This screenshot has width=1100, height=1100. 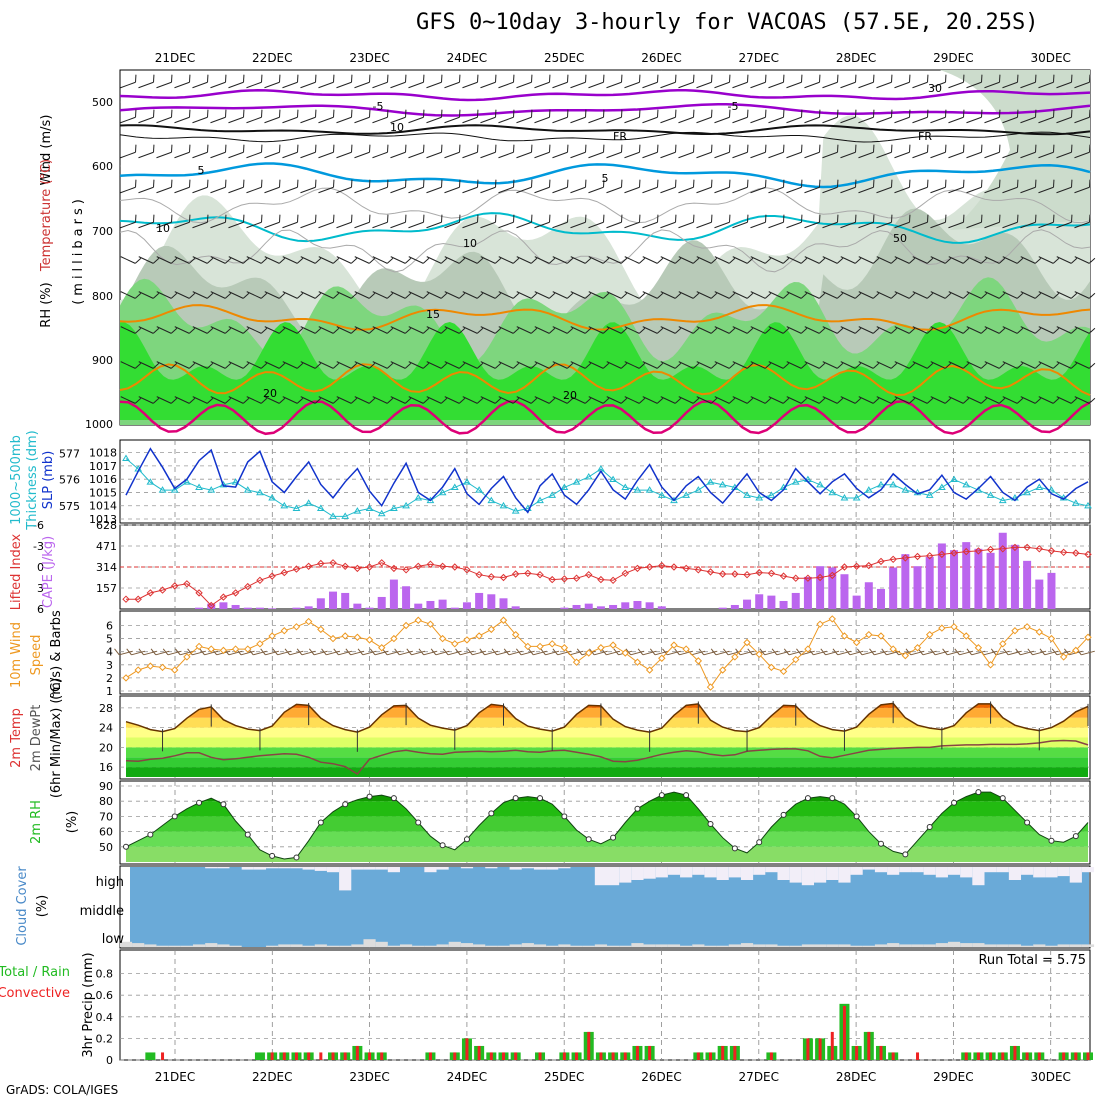 What do you see at coordinates (150, 1056) in the screenshot?
I see `precip-total-bar` at bounding box center [150, 1056].